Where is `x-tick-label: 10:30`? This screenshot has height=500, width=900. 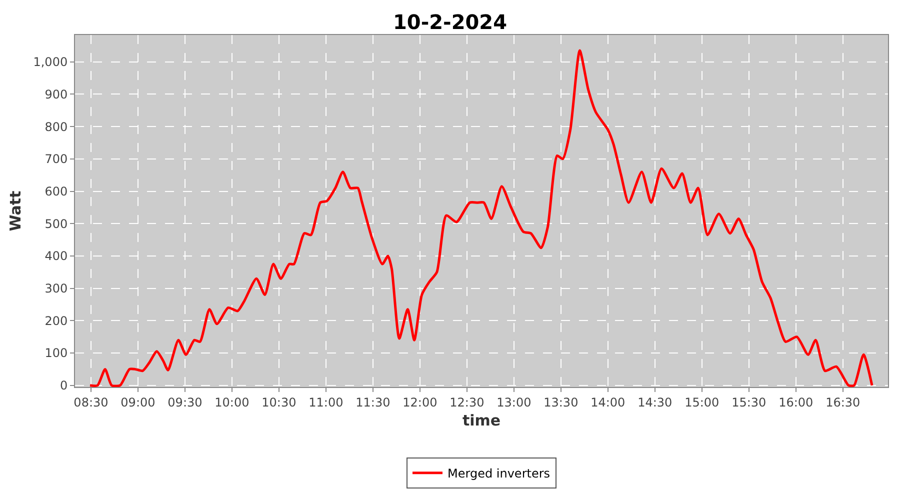
x-tick-label: 10:30 is located at coordinates (279, 402).